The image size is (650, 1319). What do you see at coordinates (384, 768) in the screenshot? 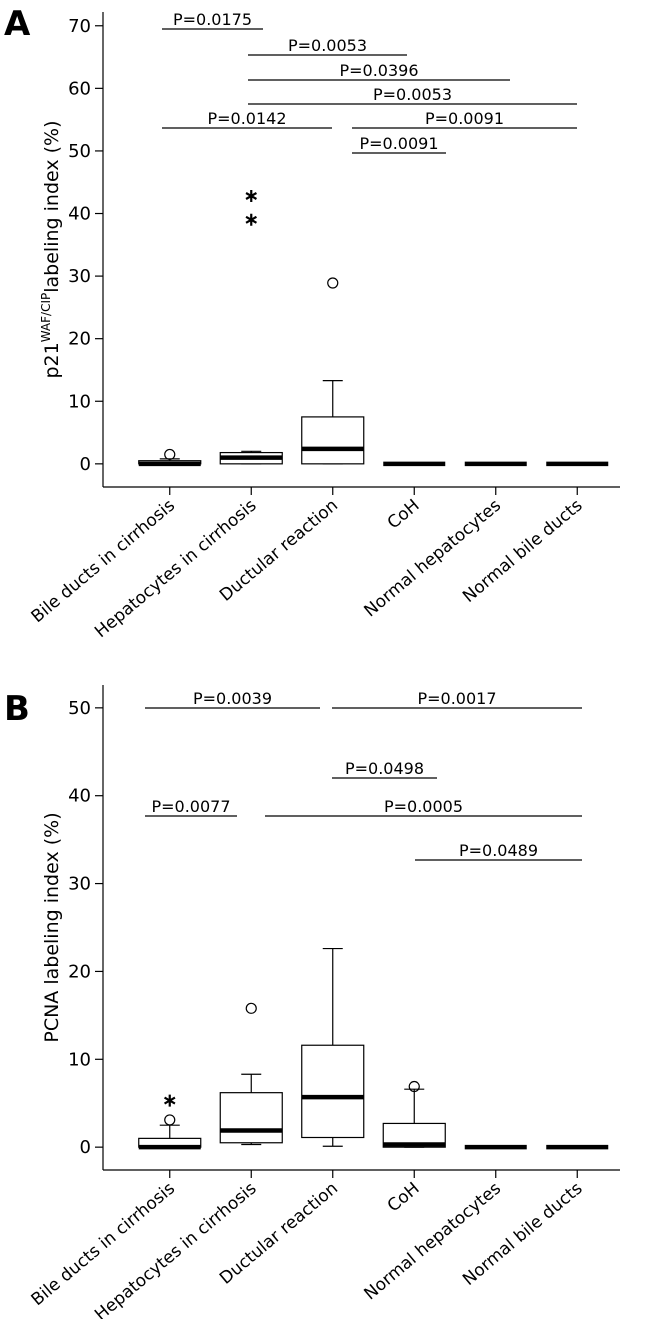
I see `significance-label: P=0.0498` at bounding box center [384, 768].